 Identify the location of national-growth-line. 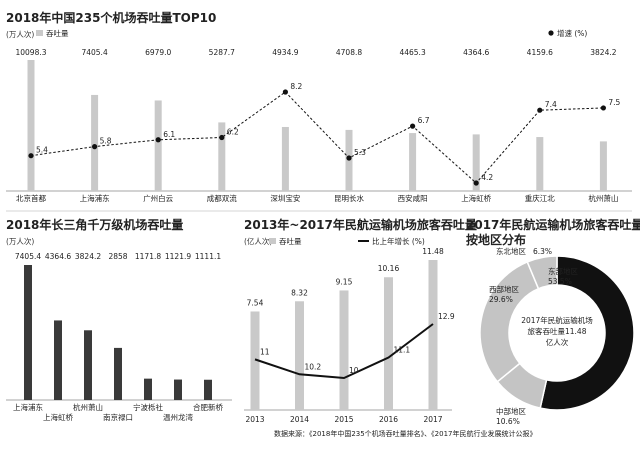
(344, 351).